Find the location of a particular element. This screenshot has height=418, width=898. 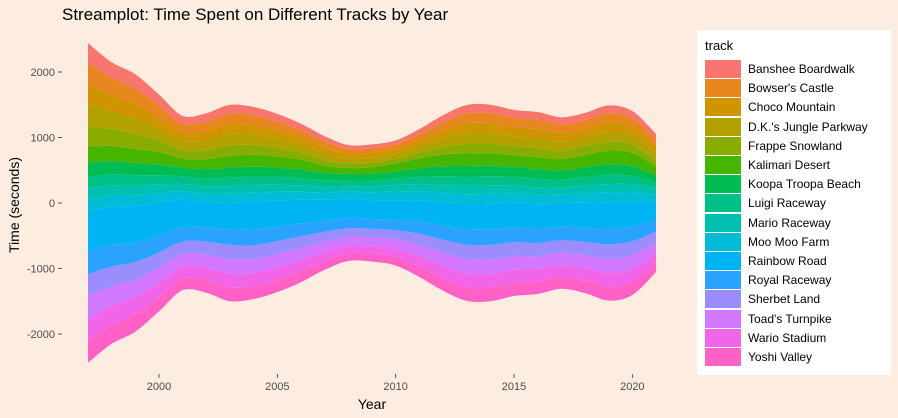

legend-label: Frappe Snowland is located at coordinates (795, 145).